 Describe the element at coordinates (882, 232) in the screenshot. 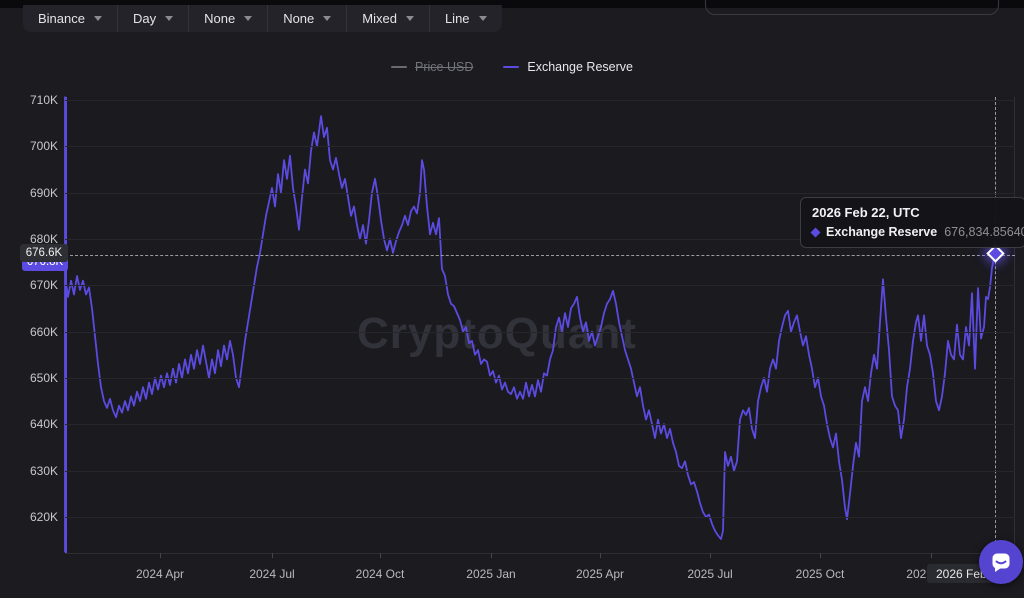

I see `tooltip-series-label: Exchange Reserve` at that location.